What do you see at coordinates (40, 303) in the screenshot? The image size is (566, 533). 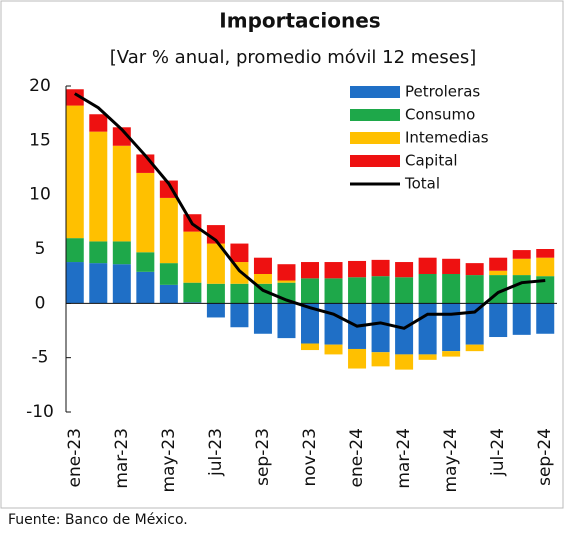 I see `y-tick-label: 0` at bounding box center [40, 303].